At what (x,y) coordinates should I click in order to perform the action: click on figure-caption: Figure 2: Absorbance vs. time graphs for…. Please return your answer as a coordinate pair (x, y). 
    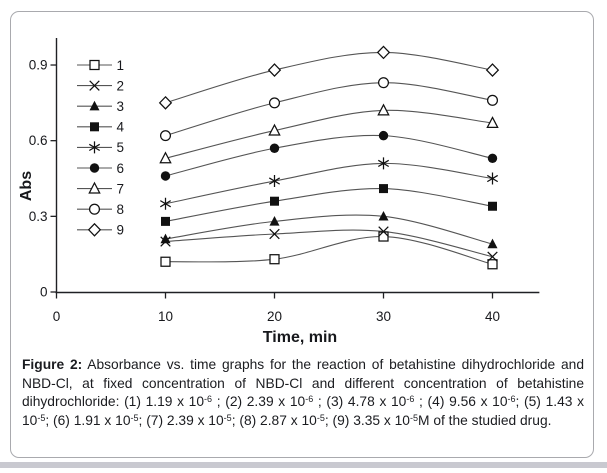
    Looking at the image, I should click on (303, 393).